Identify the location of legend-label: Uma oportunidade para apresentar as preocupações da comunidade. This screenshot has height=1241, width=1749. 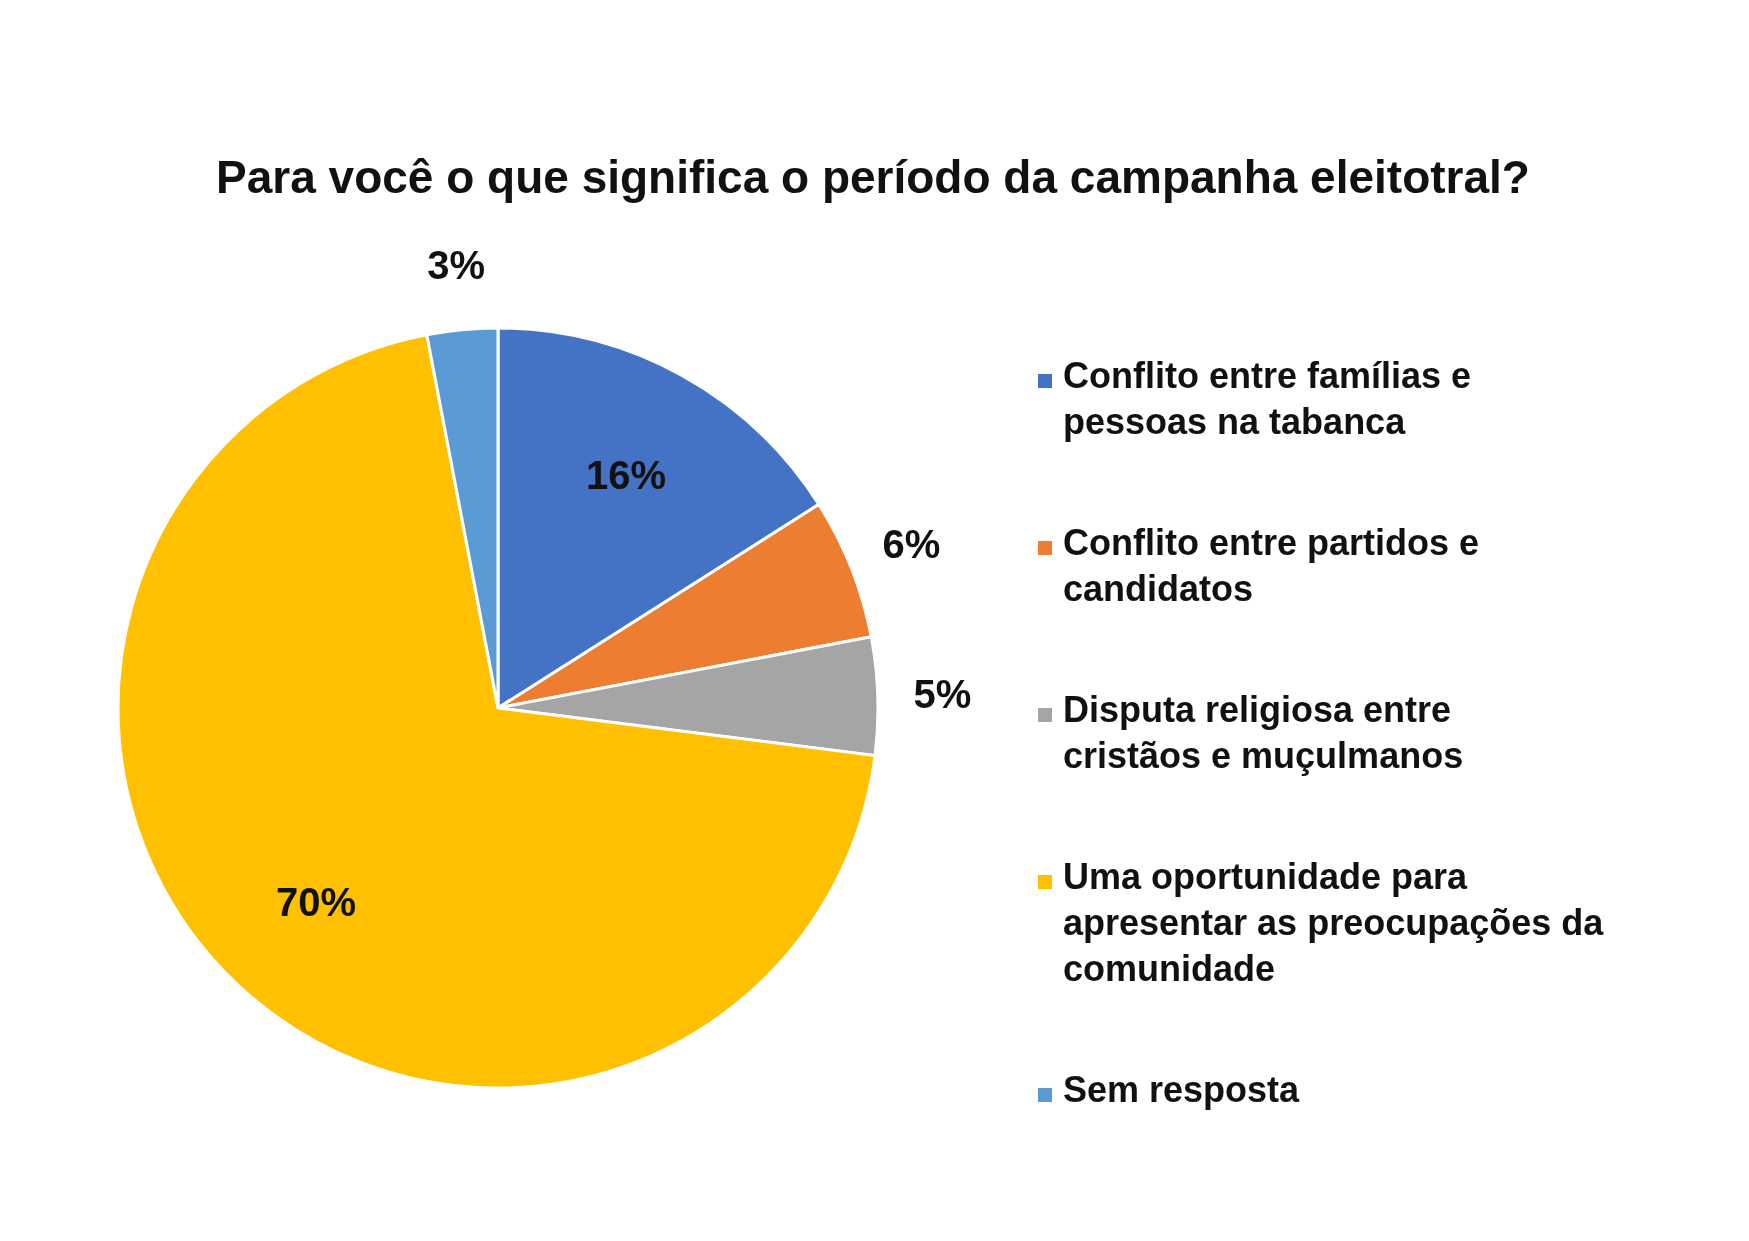
(1334, 922).